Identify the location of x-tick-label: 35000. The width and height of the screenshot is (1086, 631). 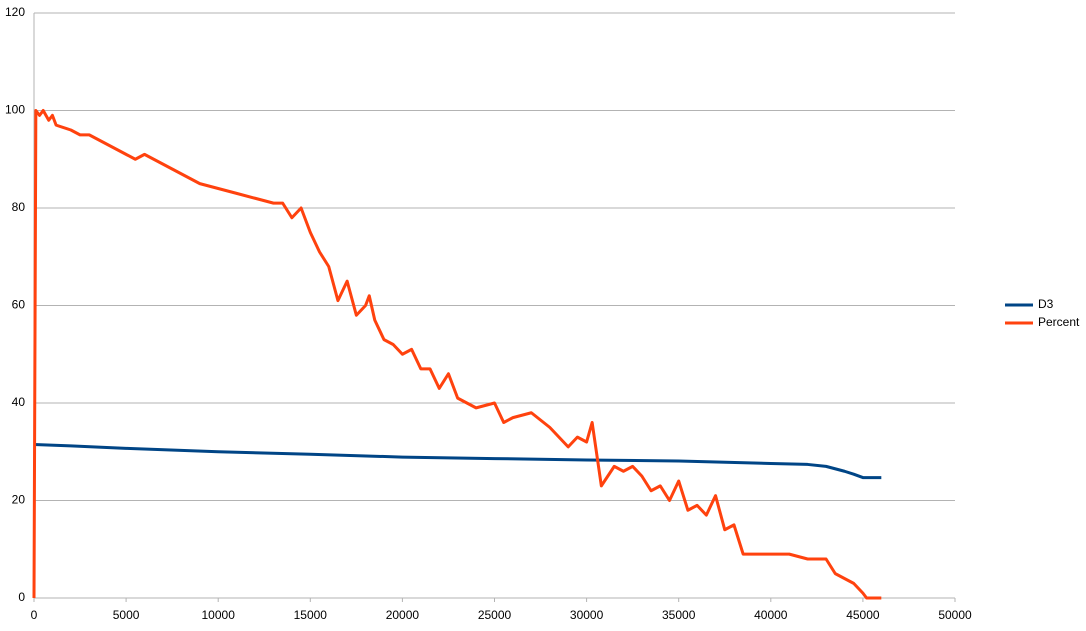
(679, 615).